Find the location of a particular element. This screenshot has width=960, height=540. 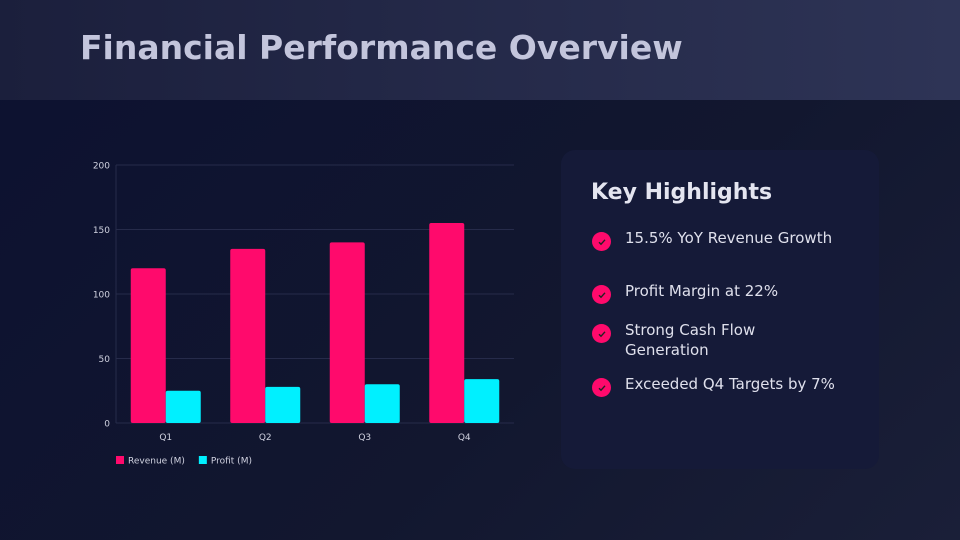

highlights-title: Key Highlights is located at coordinates (682, 192).